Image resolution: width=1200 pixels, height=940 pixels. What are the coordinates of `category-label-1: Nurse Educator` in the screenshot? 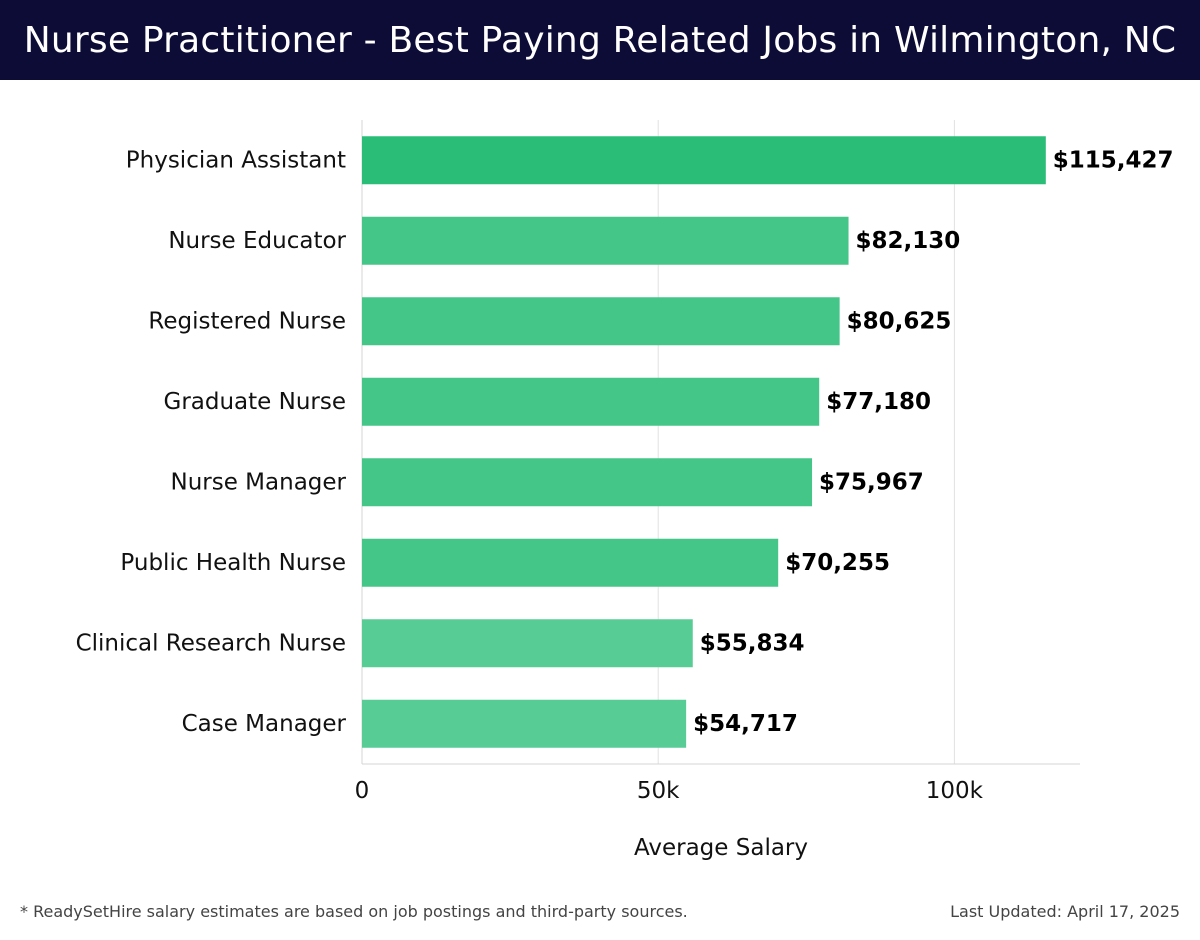 It's located at (257, 241).